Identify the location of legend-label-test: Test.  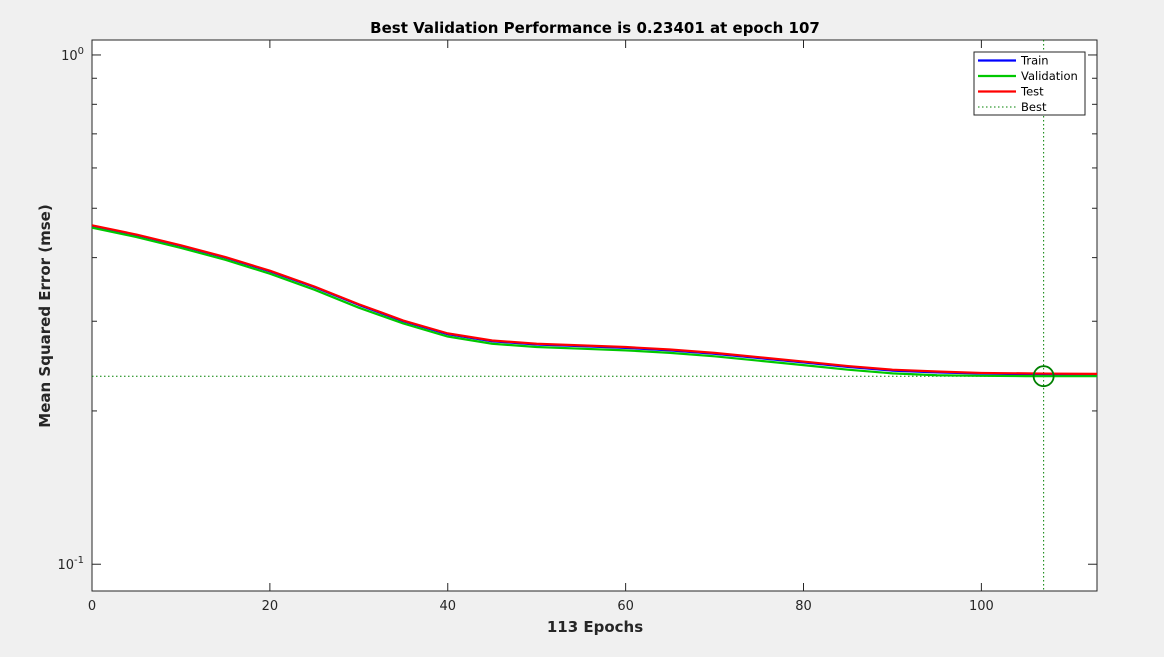
(1032, 92).